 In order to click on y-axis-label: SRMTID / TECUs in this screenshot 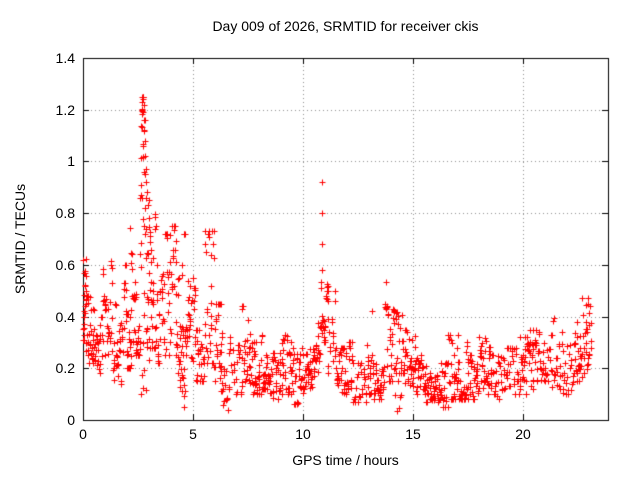, I will do `click(20, 239)`.